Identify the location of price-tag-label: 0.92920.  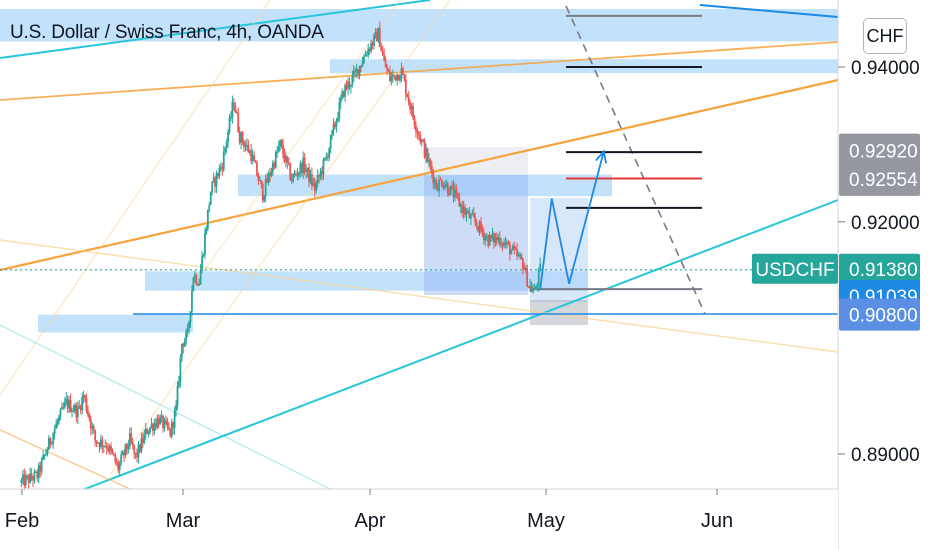
(883, 152).